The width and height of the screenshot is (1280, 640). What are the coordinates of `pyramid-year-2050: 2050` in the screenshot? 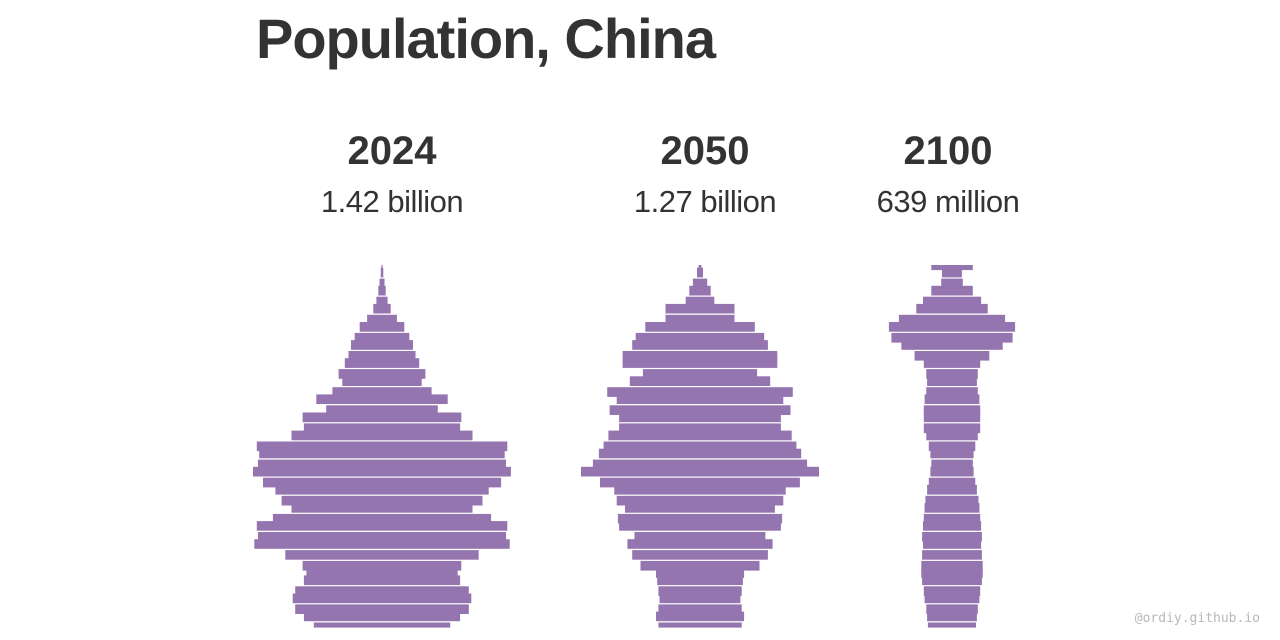 It's located at (705, 151).